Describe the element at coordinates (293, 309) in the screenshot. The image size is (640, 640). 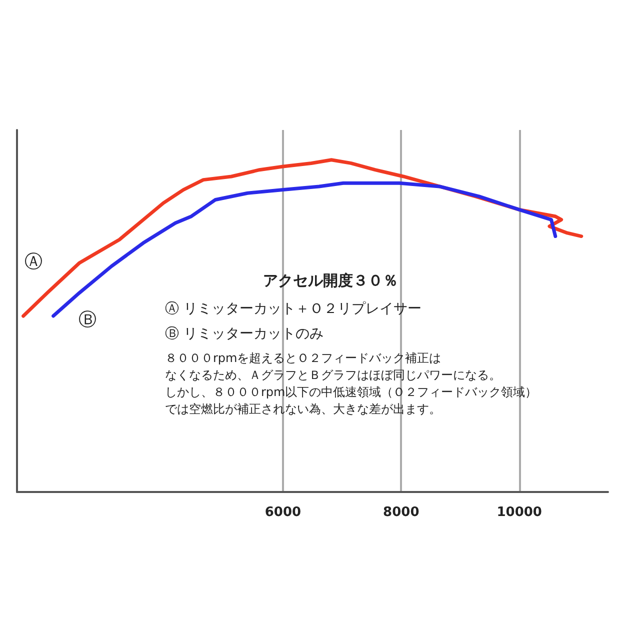
I see `annotation: Ⓐ リミッターカット＋Ｏ２リプレイサー` at that location.